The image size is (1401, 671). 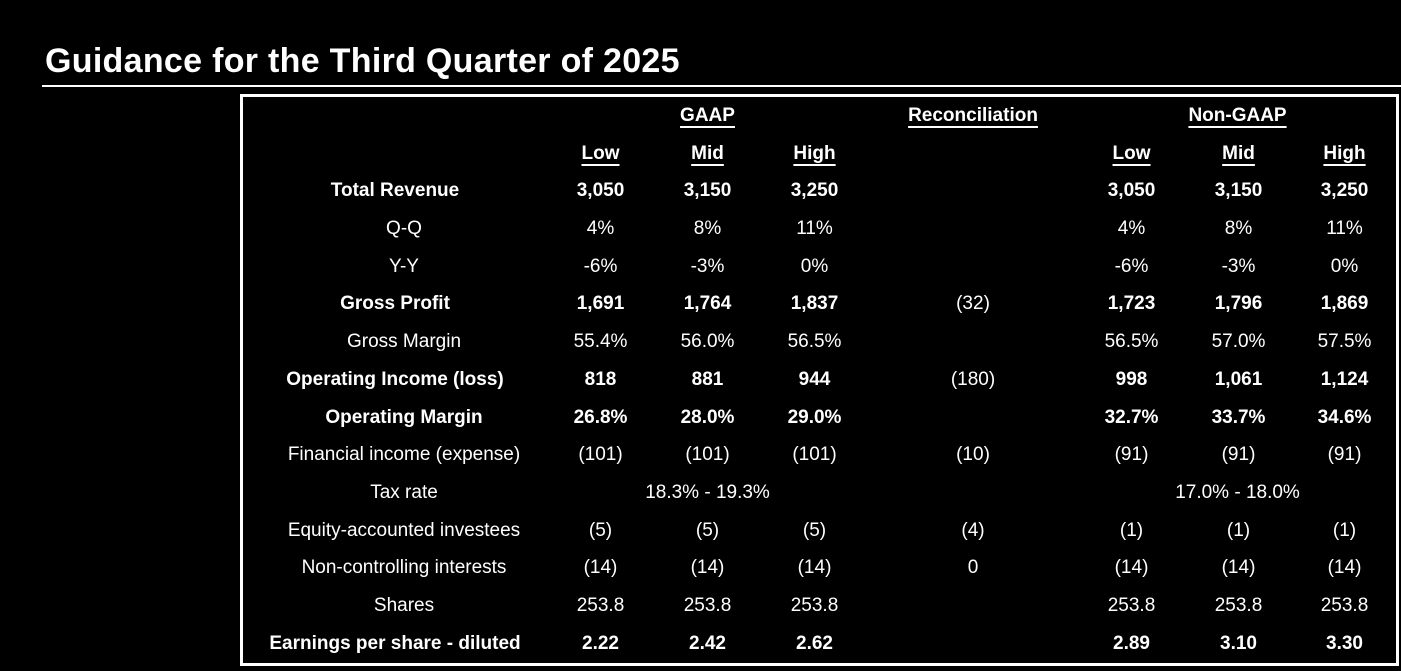 What do you see at coordinates (1238, 379) in the screenshot?
I see `cell-nongaap-mid: 1,061` at bounding box center [1238, 379].